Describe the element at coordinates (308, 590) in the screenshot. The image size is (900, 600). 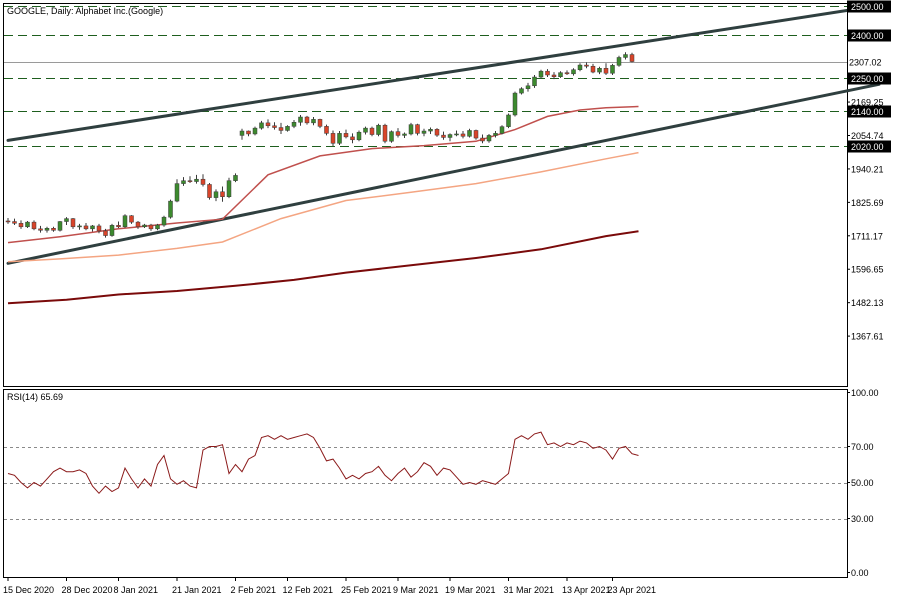
I see `time-tick-label: 12 Feb 2021` at that location.